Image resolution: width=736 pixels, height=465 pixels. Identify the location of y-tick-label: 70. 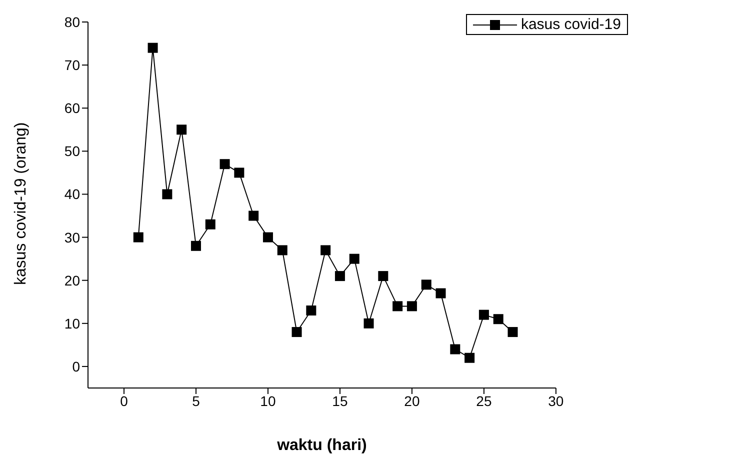
(72, 65).